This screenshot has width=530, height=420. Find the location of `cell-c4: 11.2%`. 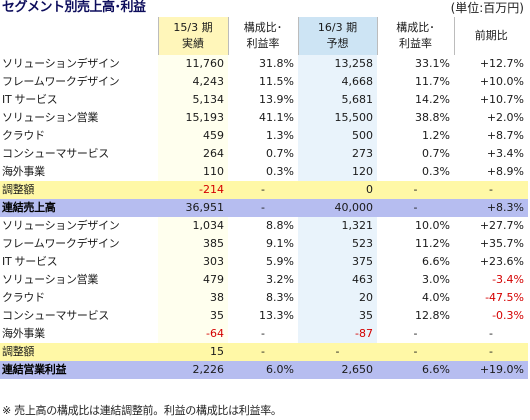

cell-c4: 11.2% is located at coordinates (432, 243).